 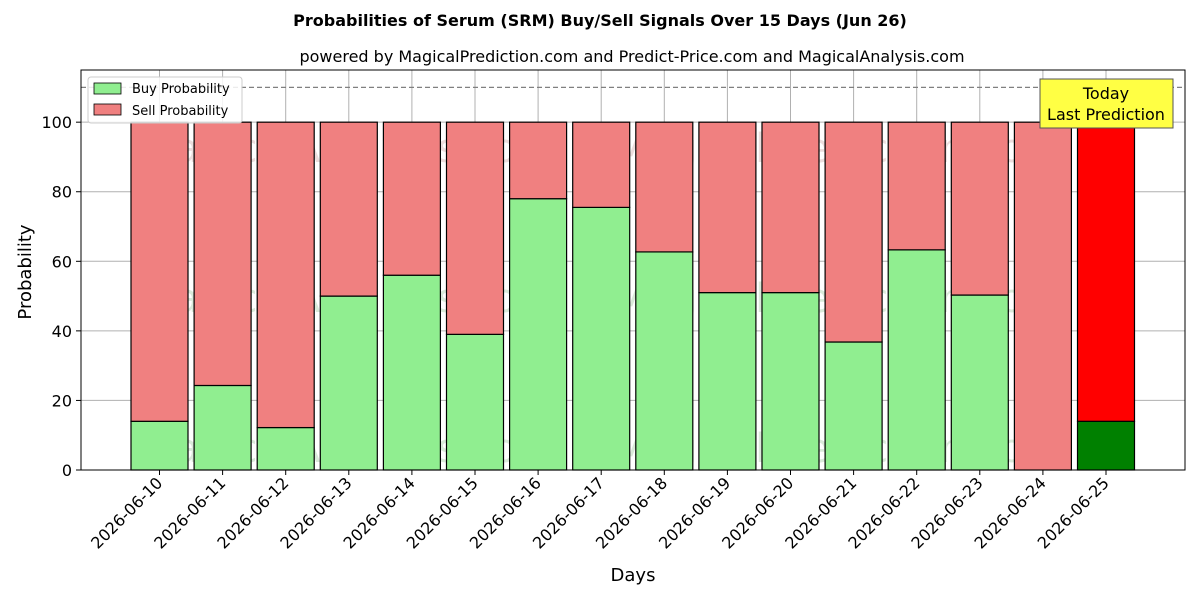 I want to click on x-axis-label: Days, so click(x=633, y=575).